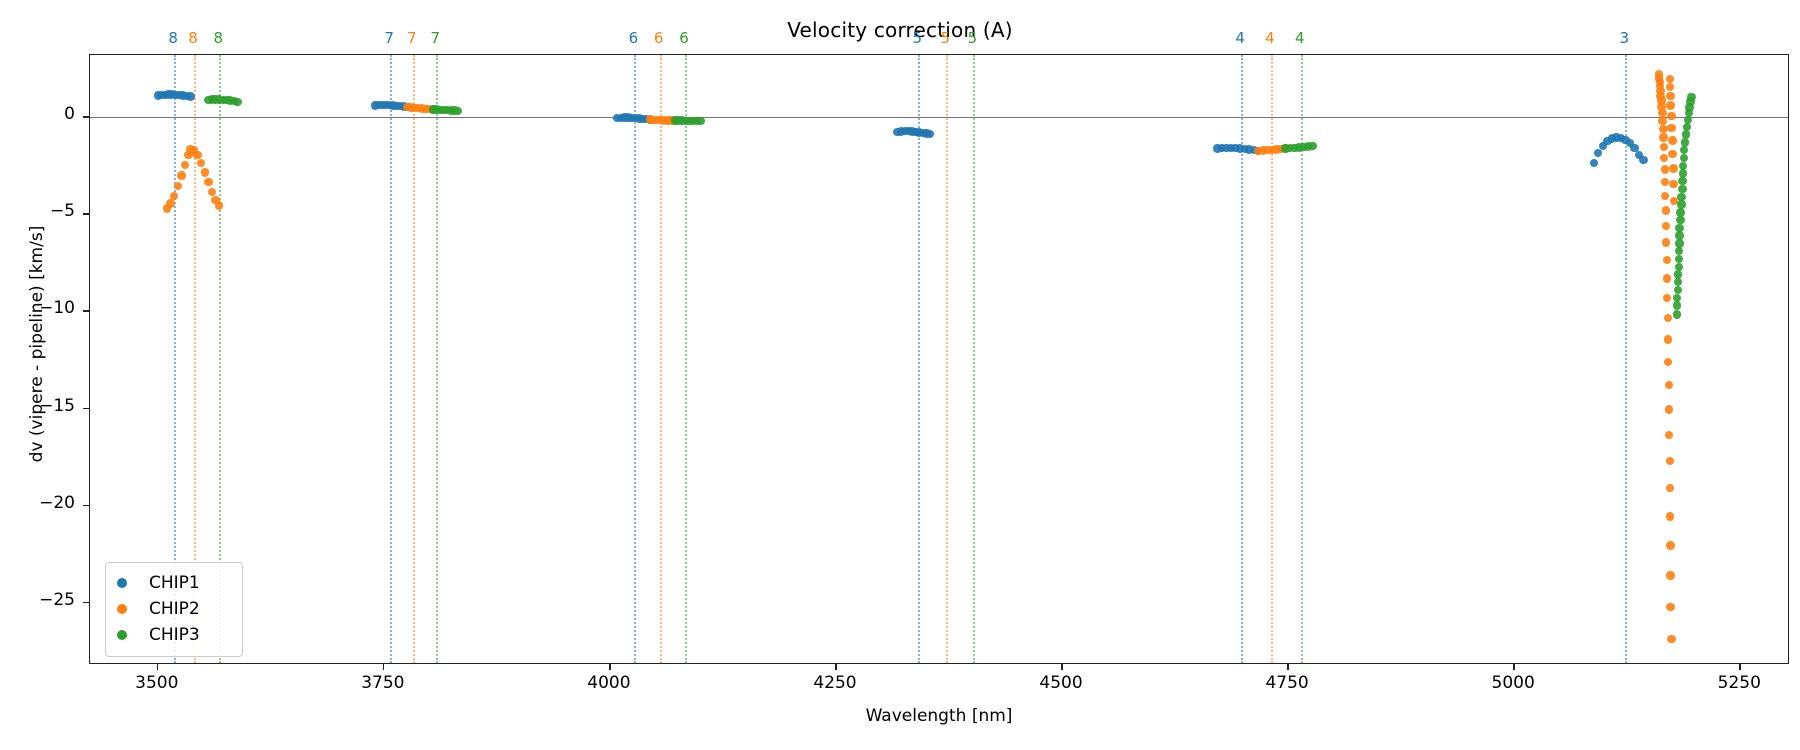 The height and width of the screenshot is (750, 1800). I want to click on legend-item-chip3: CHIP3, so click(175, 635).